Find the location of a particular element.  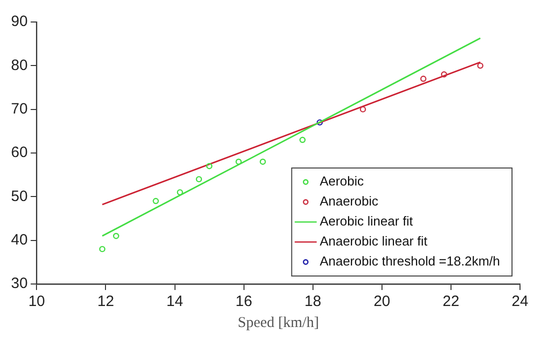

x-tick-label: 20 is located at coordinates (382, 301).